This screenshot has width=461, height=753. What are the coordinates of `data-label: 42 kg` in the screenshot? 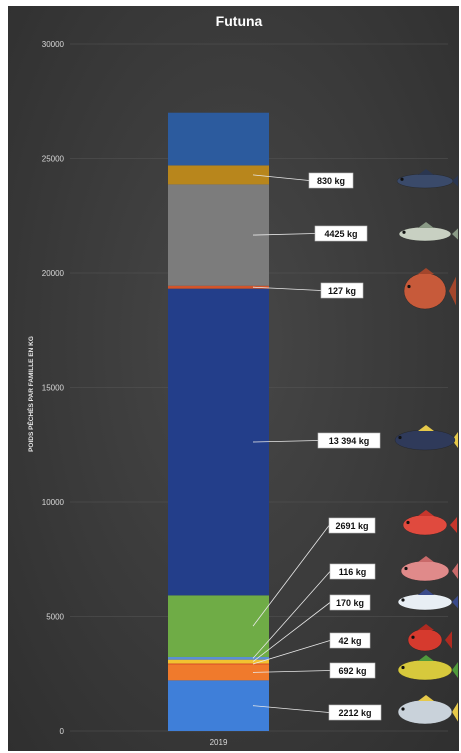 It's located at (349, 641).